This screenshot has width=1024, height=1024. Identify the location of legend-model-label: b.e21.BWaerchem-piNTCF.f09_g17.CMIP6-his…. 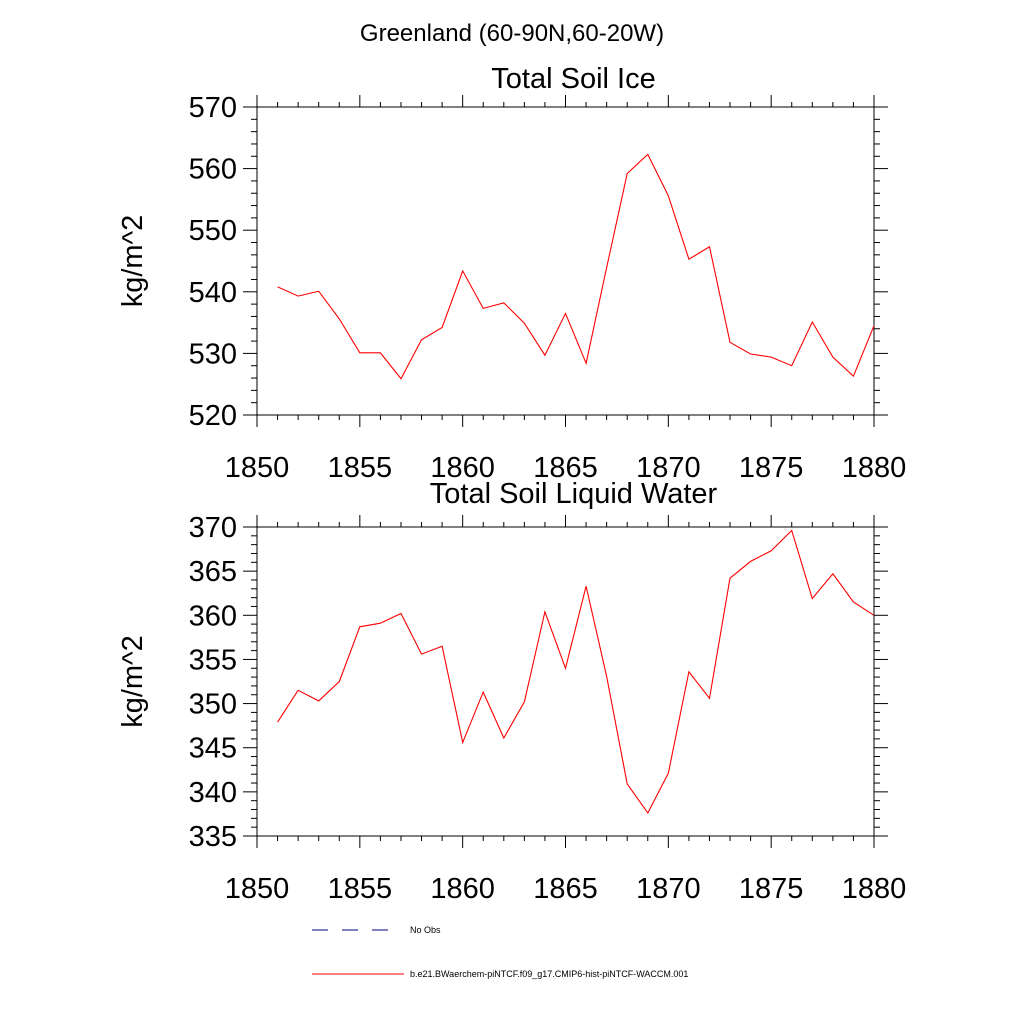
(549, 974).